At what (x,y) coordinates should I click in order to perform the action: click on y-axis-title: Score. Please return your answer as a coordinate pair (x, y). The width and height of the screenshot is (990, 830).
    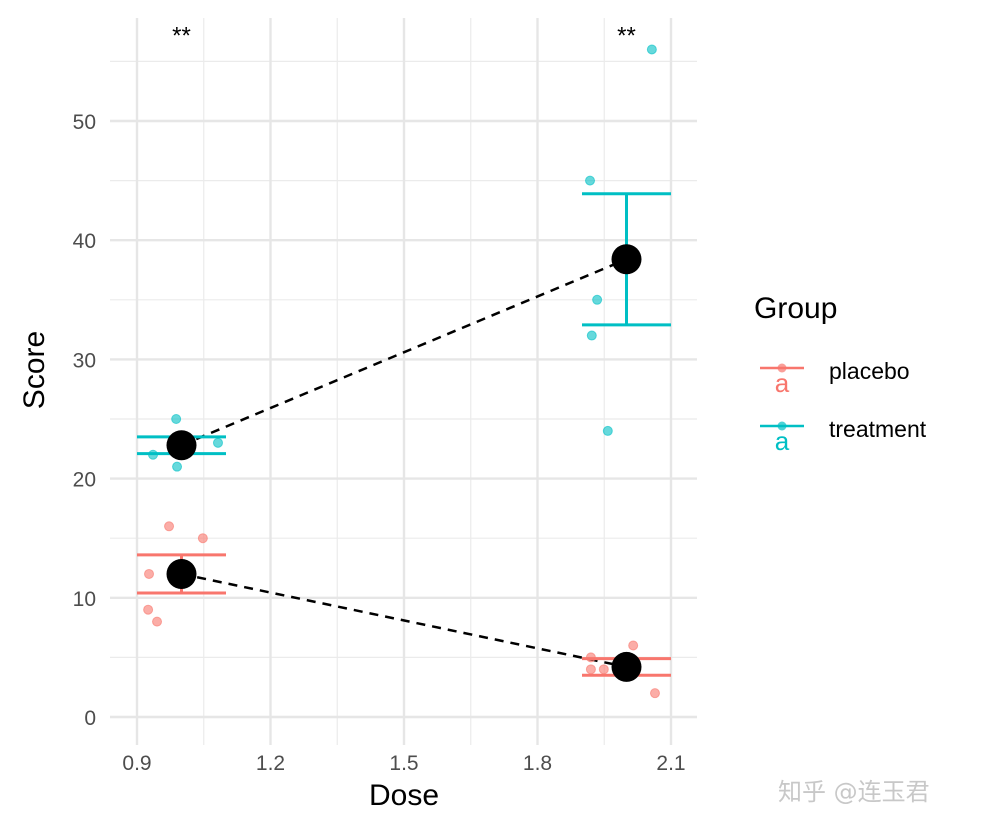
    Looking at the image, I should click on (34, 370).